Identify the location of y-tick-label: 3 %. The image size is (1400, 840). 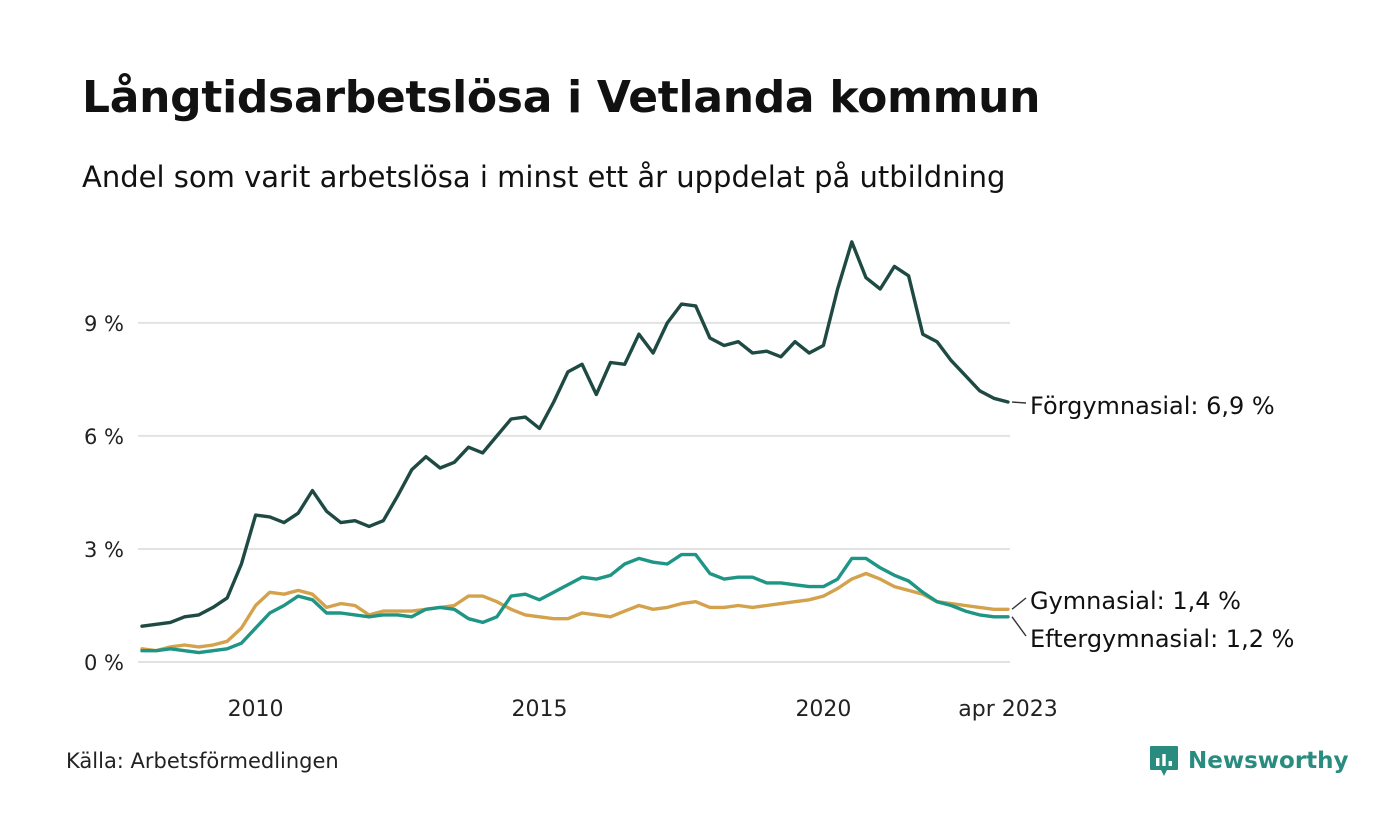
(104, 550).